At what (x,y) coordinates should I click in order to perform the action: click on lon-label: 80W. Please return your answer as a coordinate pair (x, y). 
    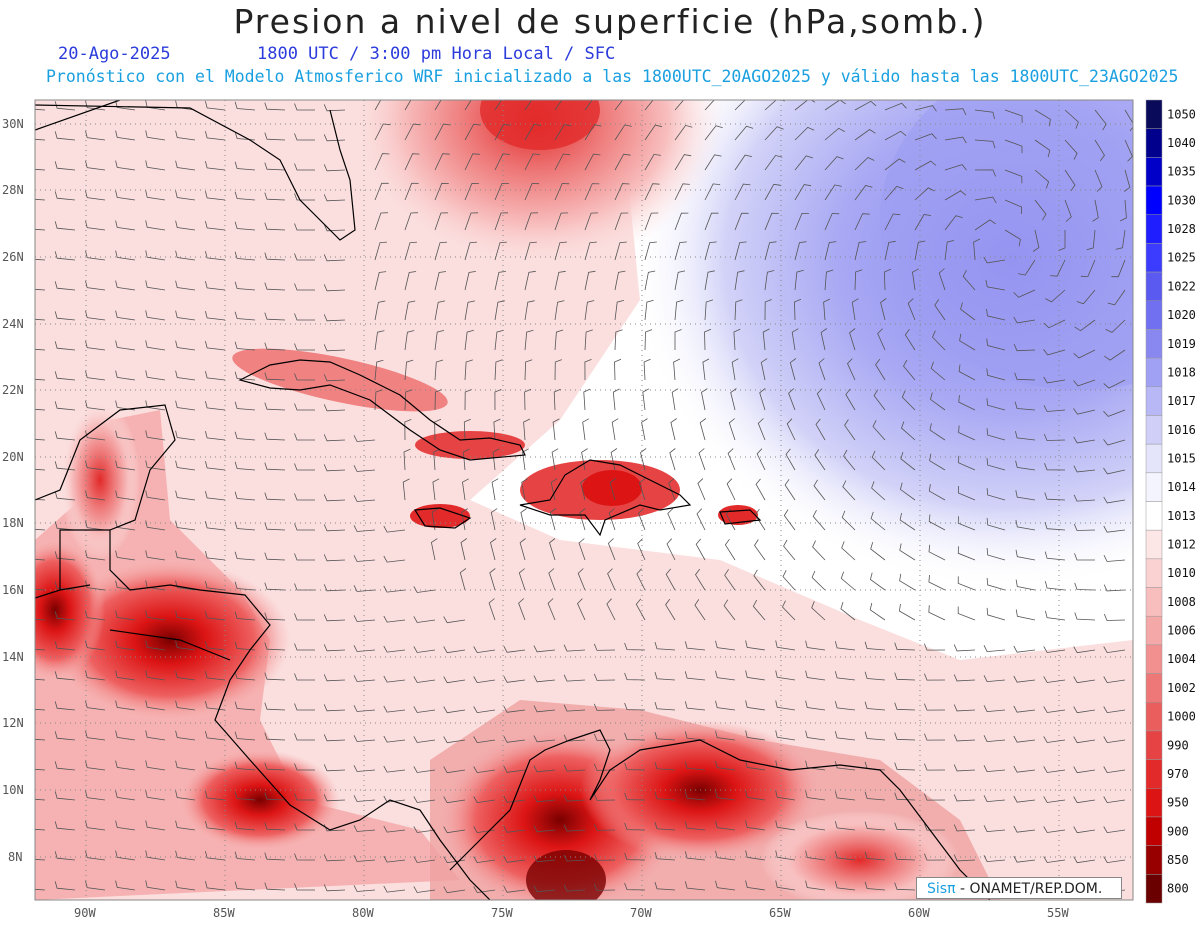
    Looking at the image, I should click on (363, 913).